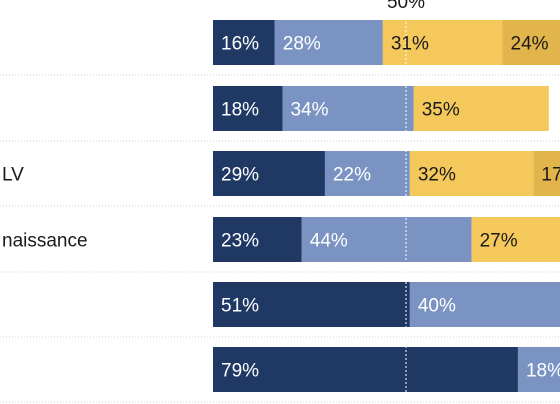 This screenshot has height=404, width=560. Describe the element at coordinates (240, 175) in the screenshot. I see `bar-value-label: 29%` at that location.